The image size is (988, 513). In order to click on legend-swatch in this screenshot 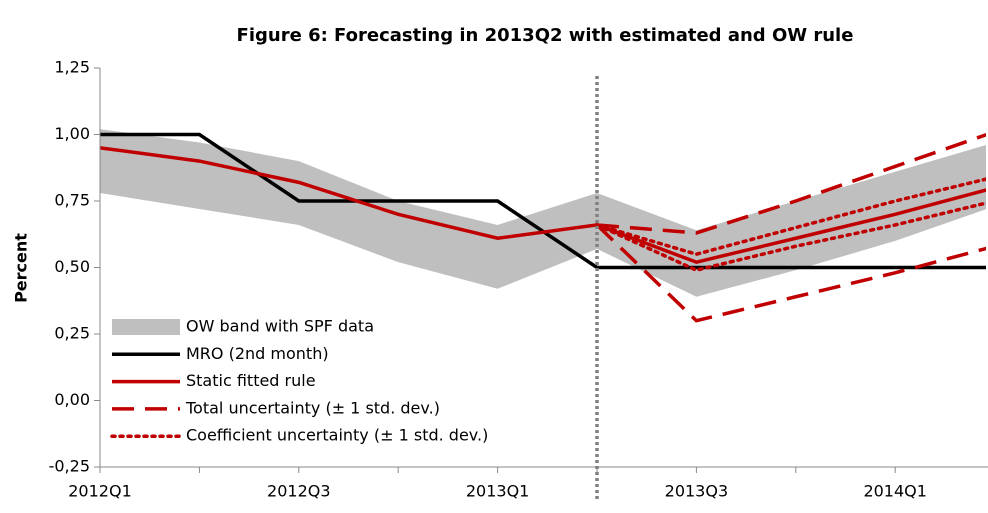, I will do `click(146, 327)`.